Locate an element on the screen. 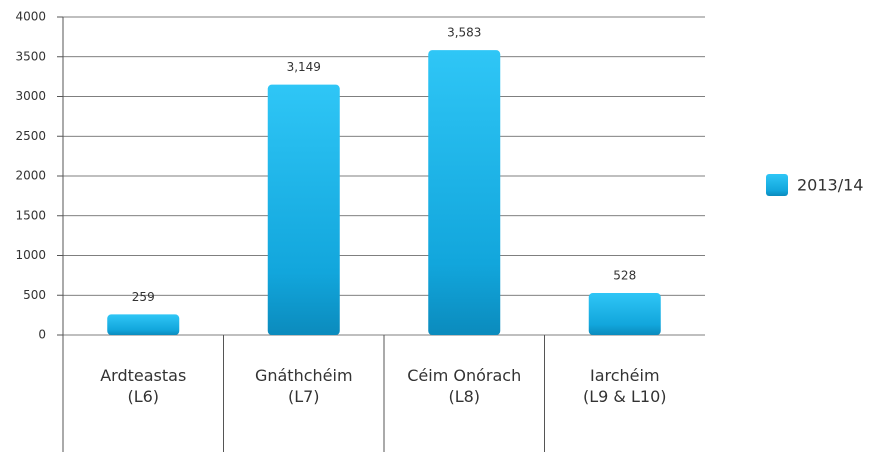  x-tick-label: Gnáthchéim (L7) is located at coordinates (303, 386).